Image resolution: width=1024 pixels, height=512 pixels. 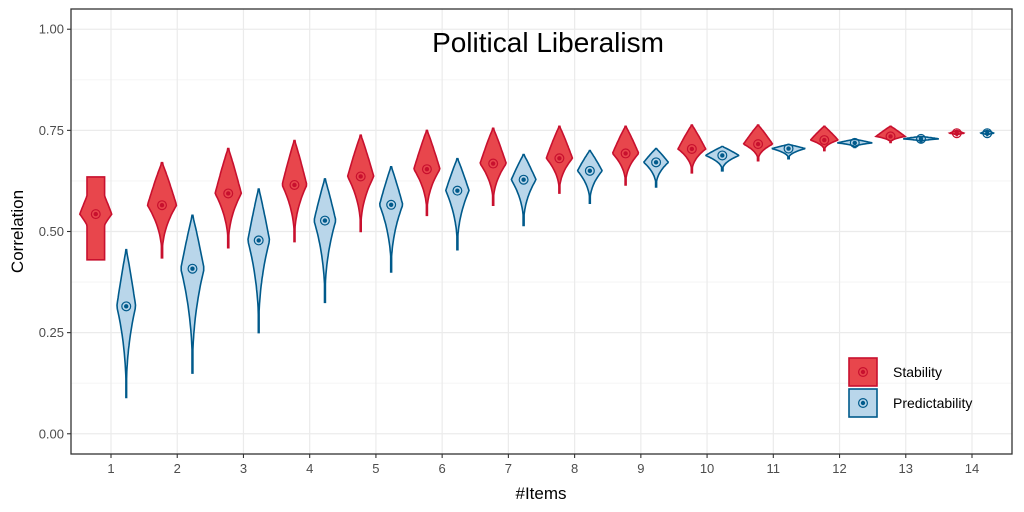 What do you see at coordinates (906, 468) in the screenshot?
I see `x-tick-label: 13` at bounding box center [906, 468].